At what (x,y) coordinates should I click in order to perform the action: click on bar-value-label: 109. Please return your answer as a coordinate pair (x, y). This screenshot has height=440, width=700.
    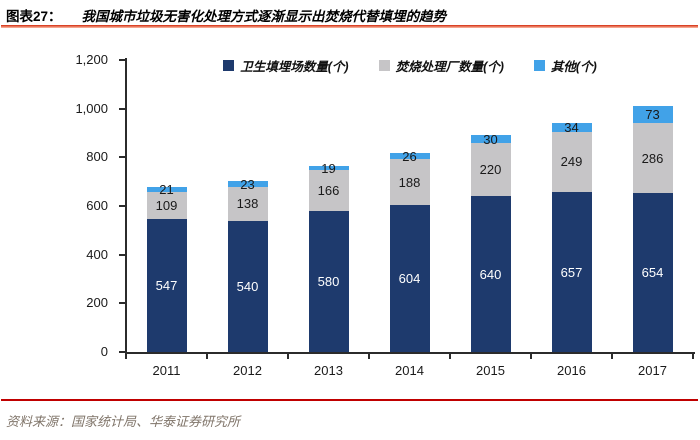
    Looking at the image, I should click on (166, 206).